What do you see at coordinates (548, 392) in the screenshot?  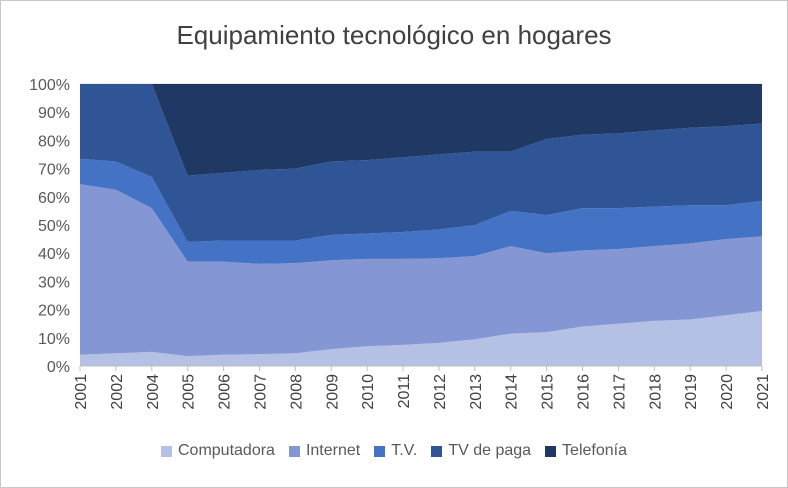 I see `x-tick-label: 2015` at bounding box center [548, 392].